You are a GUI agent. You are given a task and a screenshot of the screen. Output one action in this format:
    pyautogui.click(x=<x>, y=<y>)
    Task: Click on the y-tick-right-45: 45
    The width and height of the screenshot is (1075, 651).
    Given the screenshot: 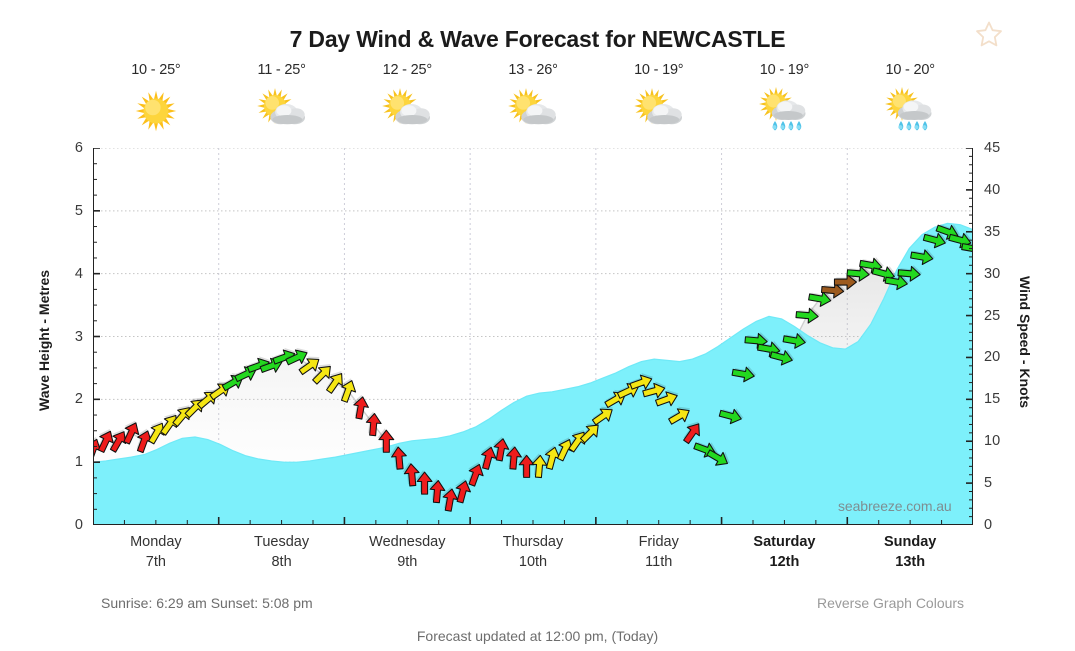 What is the action you would take?
    pyautogui.click(x=992, y=148)
    